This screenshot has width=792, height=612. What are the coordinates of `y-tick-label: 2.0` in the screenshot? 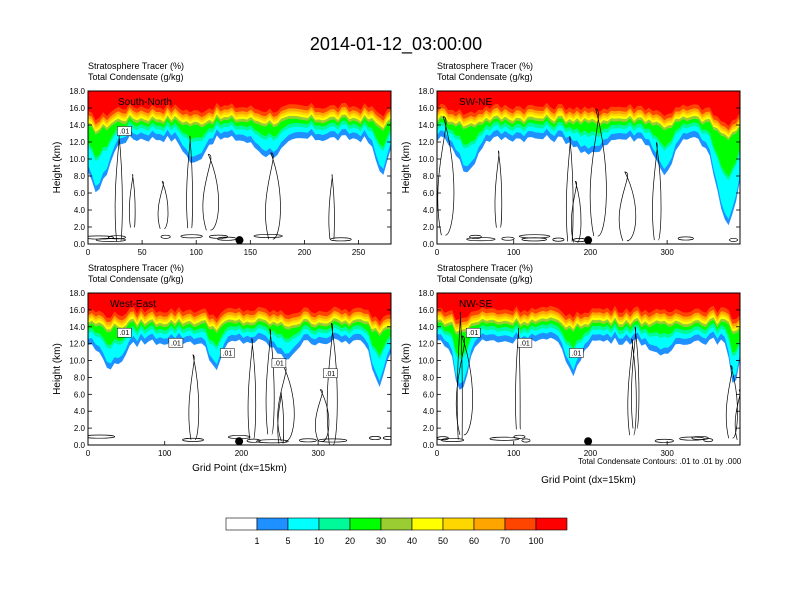 It's located at (429, 428).